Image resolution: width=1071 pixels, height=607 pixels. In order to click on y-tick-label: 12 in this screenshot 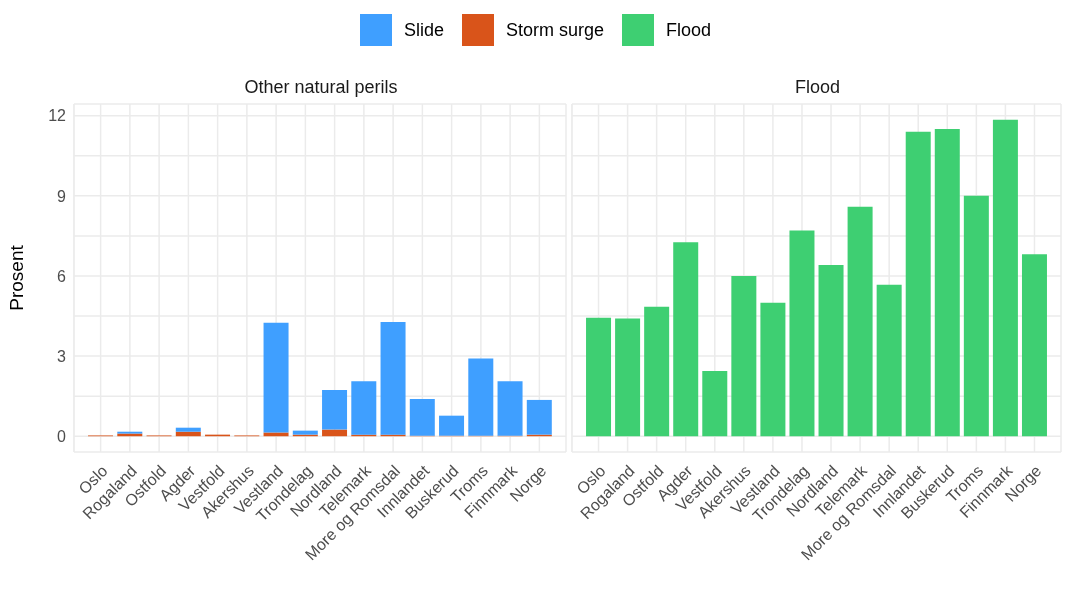, I will do `click(57, 116)`.